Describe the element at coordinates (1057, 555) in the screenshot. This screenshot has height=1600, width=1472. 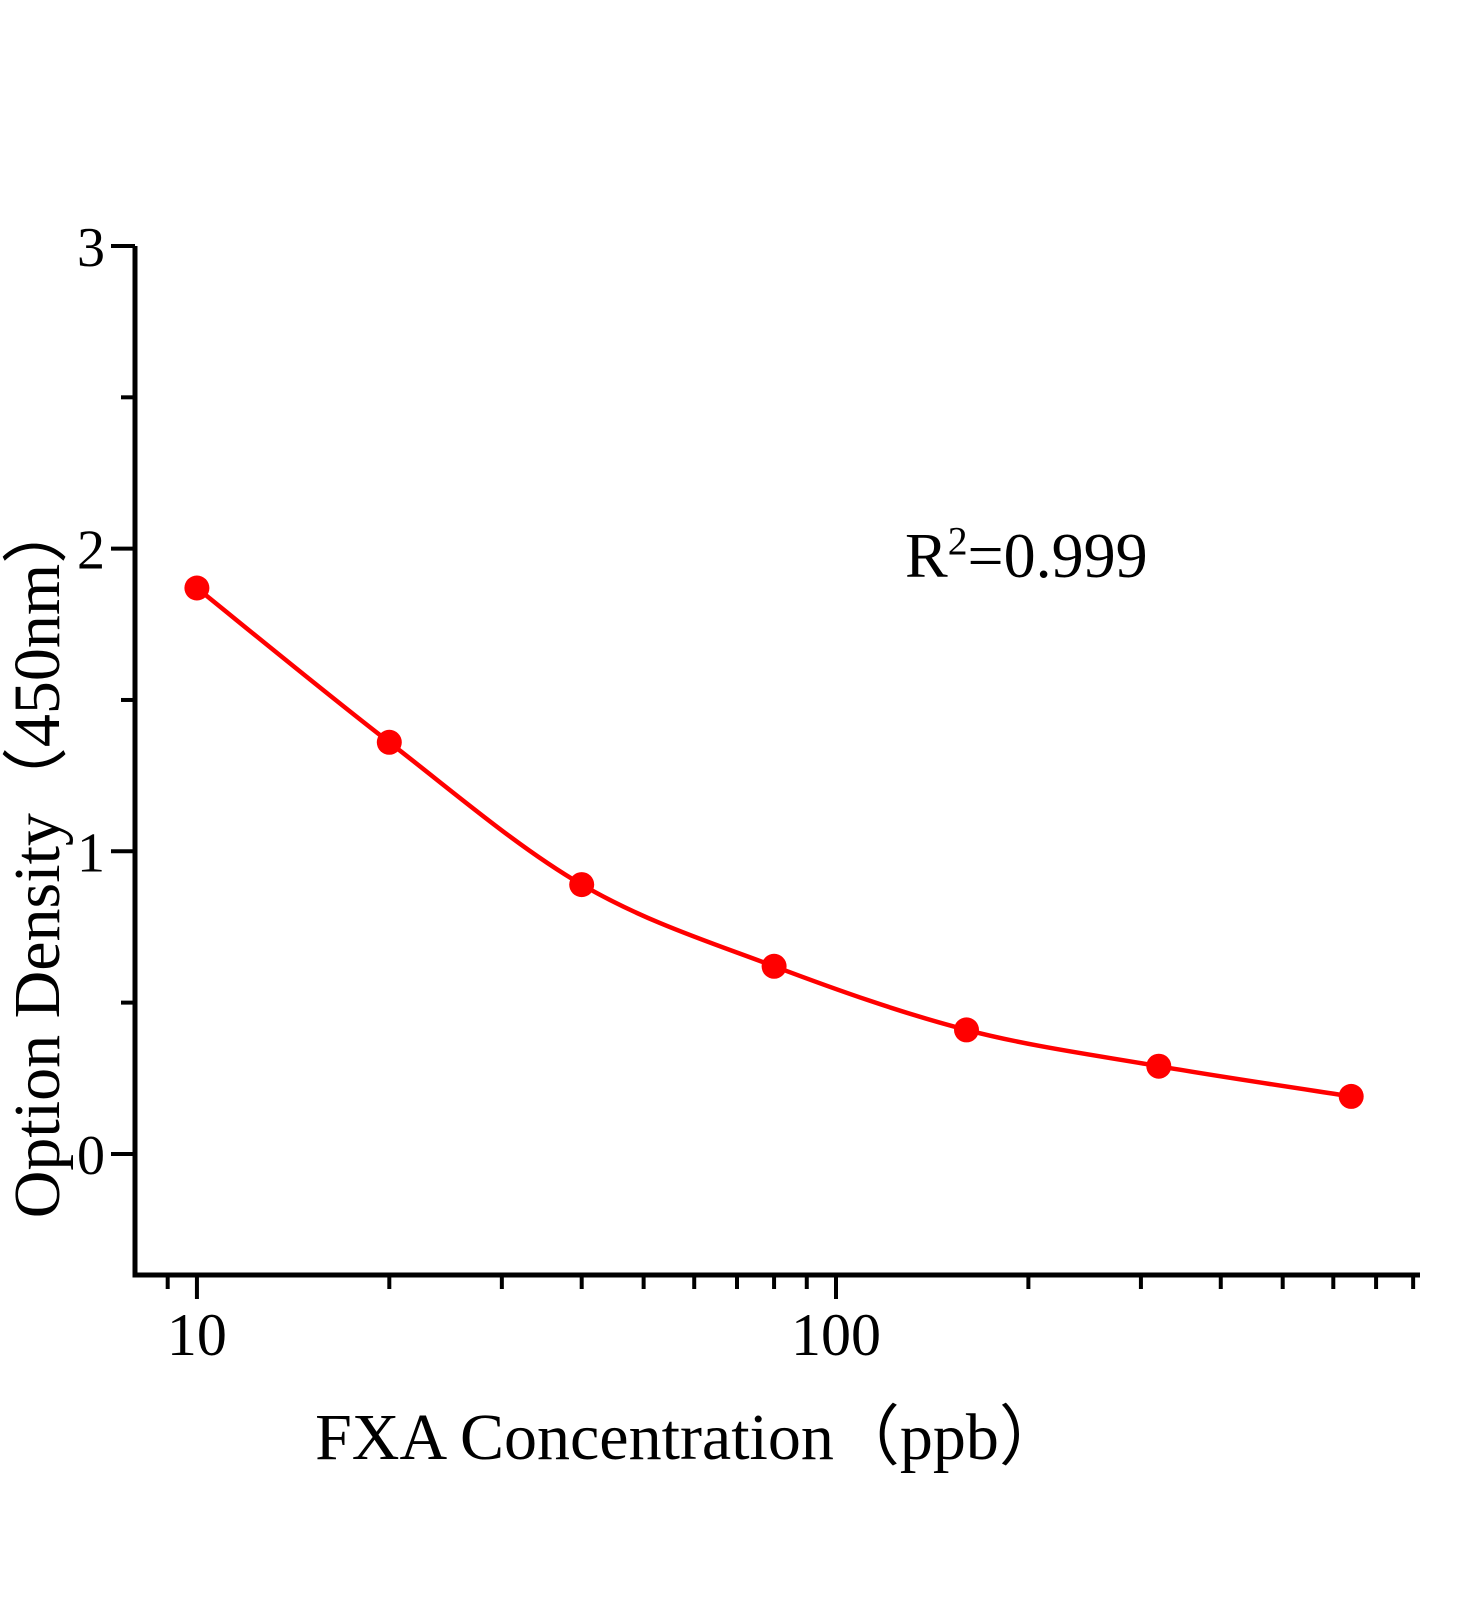
I see `r-squared-value: =0.999` at that location.